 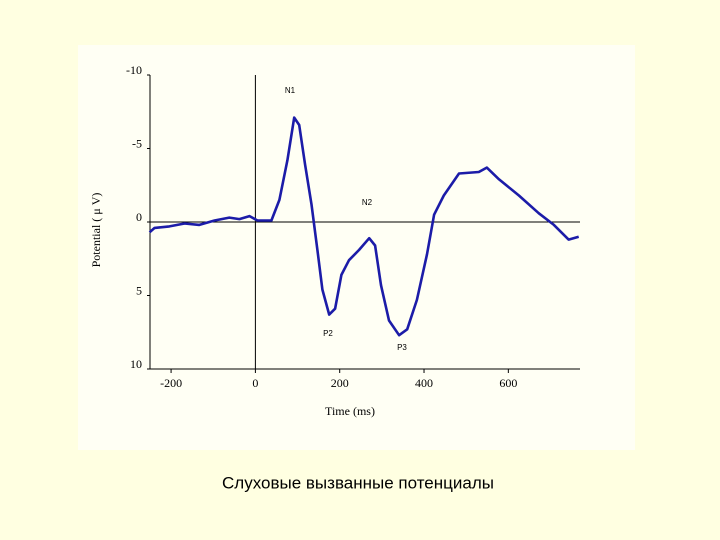 What do you see at coordinates (139, 217) in the screenshot?
I see `y-tick-label: 0` at bounding box center [139, 217].